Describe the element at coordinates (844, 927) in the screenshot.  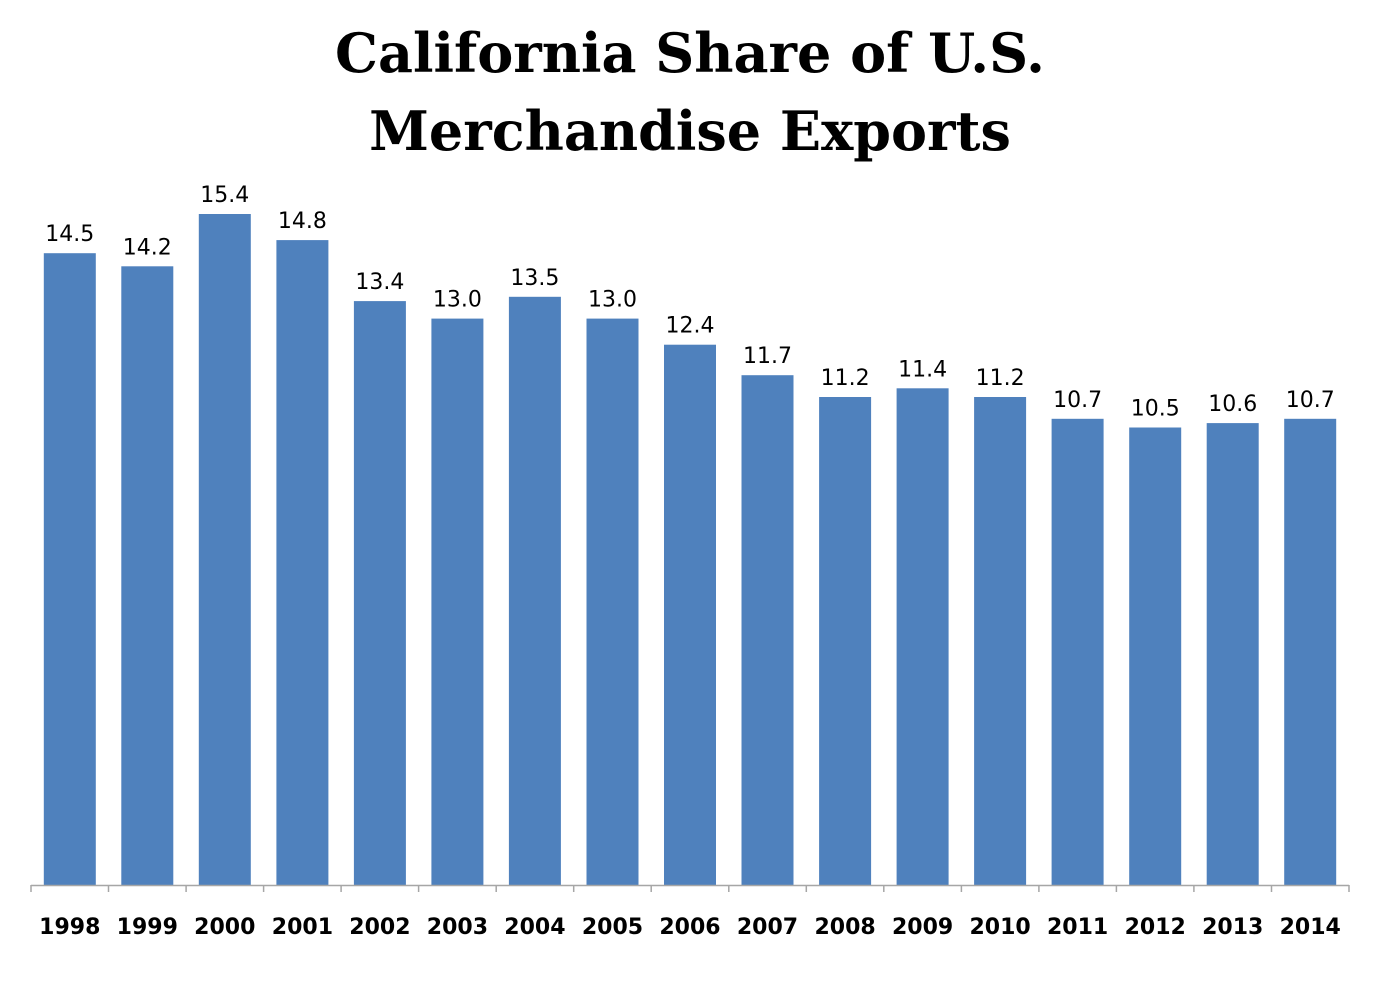
I see `tick-label-2008: 2008` at that location.